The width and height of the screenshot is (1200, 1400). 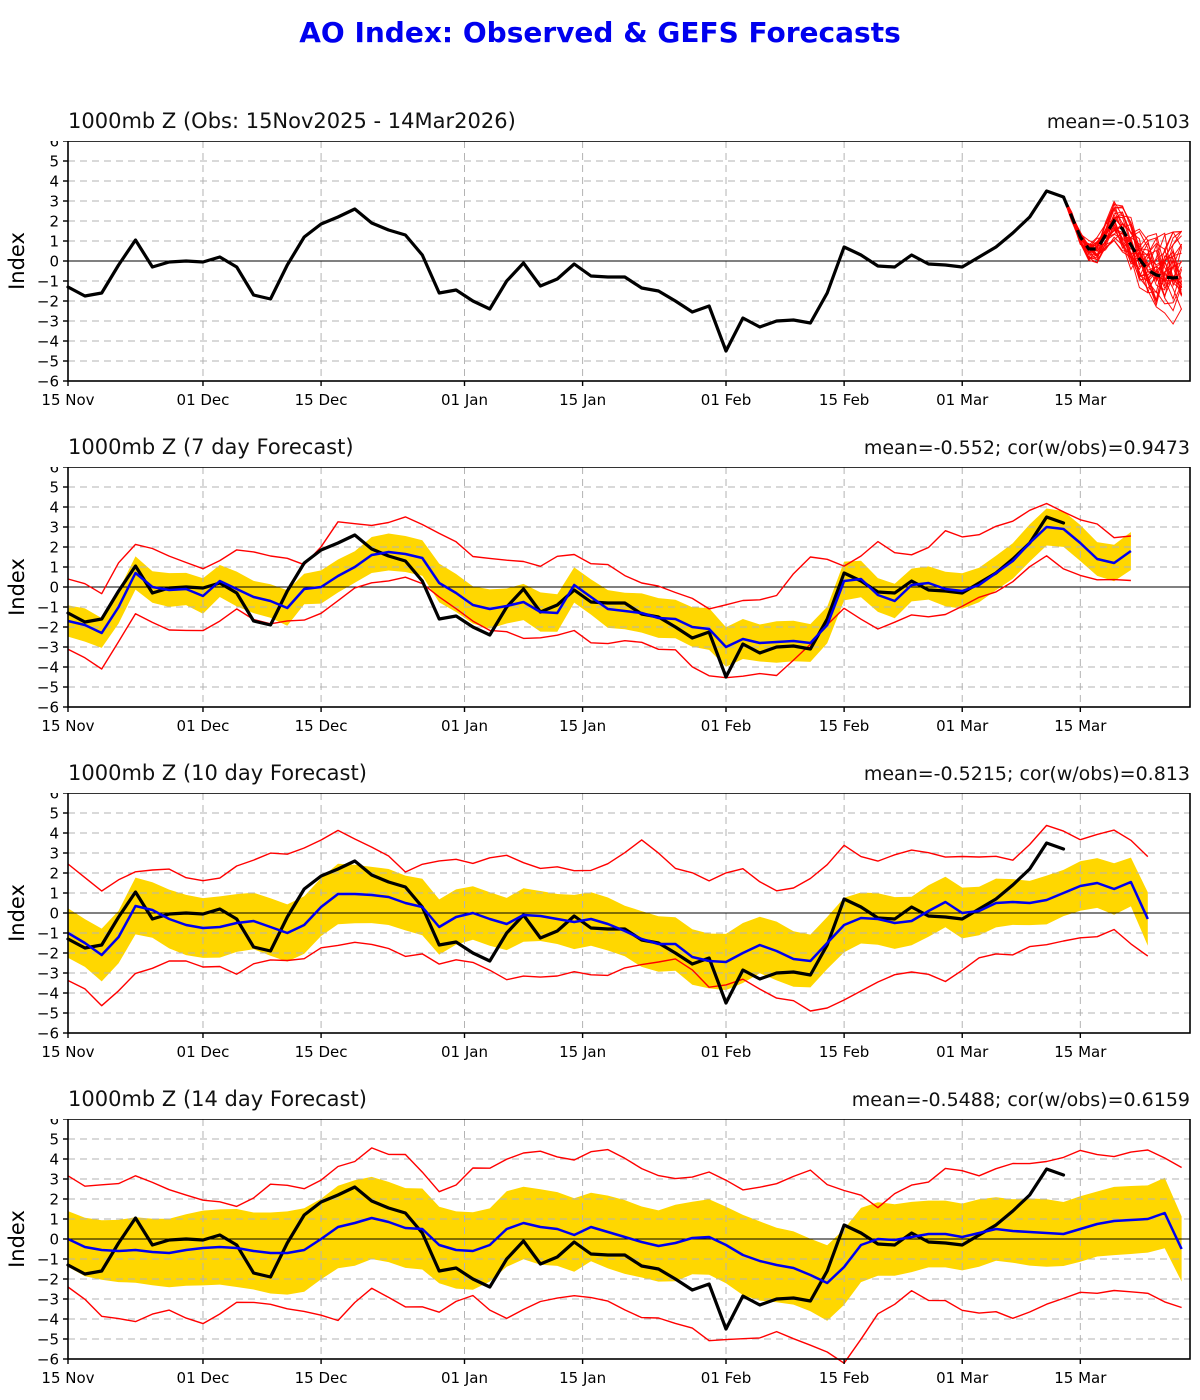 I want to click on ensemble-mean-dashed-line, so click(x=1122, y=238).